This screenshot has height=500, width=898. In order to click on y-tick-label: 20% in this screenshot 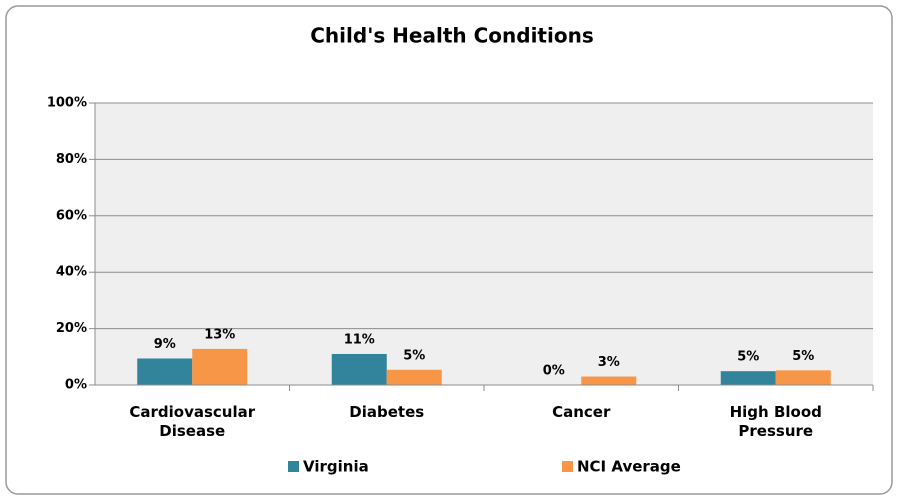, I will do `click(71, 328)`.